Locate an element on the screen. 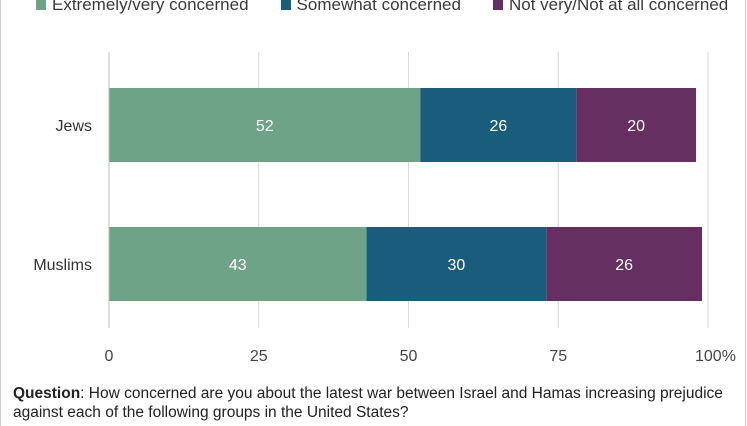 The image size is (747, 426). data-label-jews-series-2: 20 is located at coordinates (636, 126).